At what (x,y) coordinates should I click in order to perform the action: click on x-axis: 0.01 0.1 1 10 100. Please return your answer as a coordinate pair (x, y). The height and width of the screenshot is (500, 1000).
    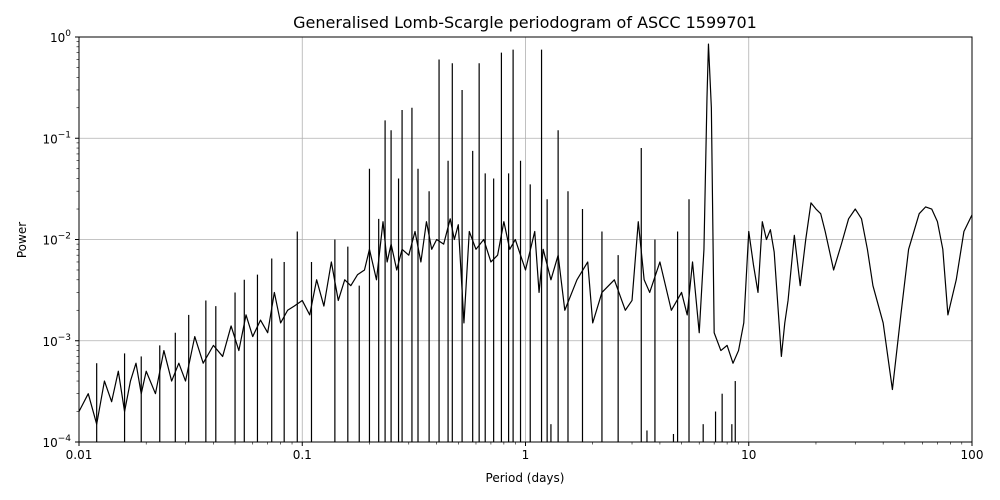
    Looking at the image, I should click on (525, 452).